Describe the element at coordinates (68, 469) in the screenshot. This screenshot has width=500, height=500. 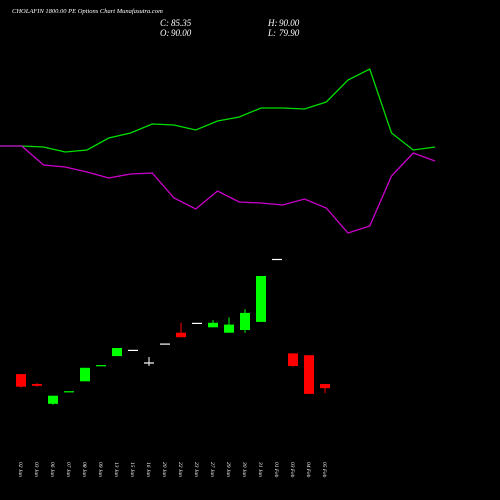
I see `x-tick-label: 07 Jan` at that location.